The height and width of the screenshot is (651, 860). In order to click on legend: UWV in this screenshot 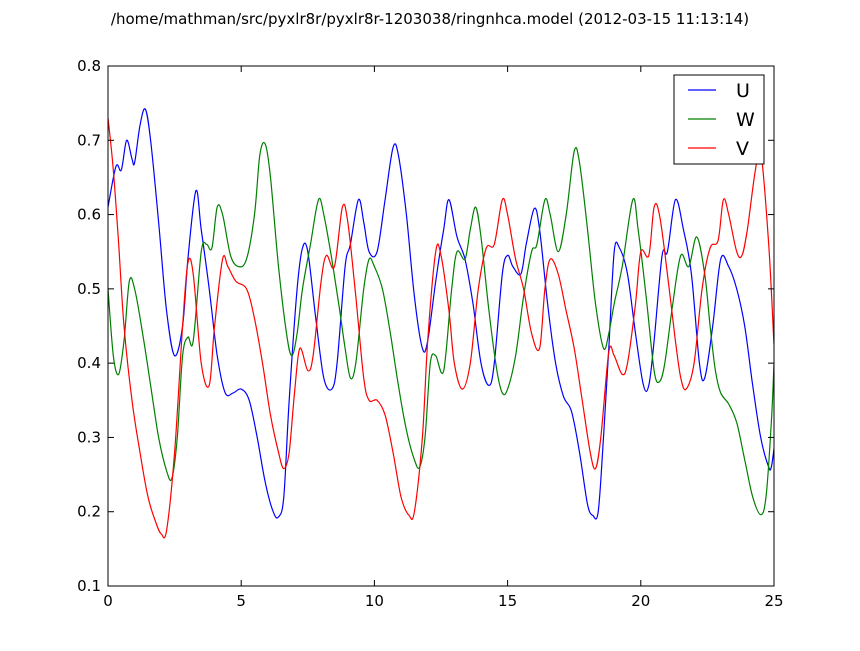, I will do `click(719, 119)`.